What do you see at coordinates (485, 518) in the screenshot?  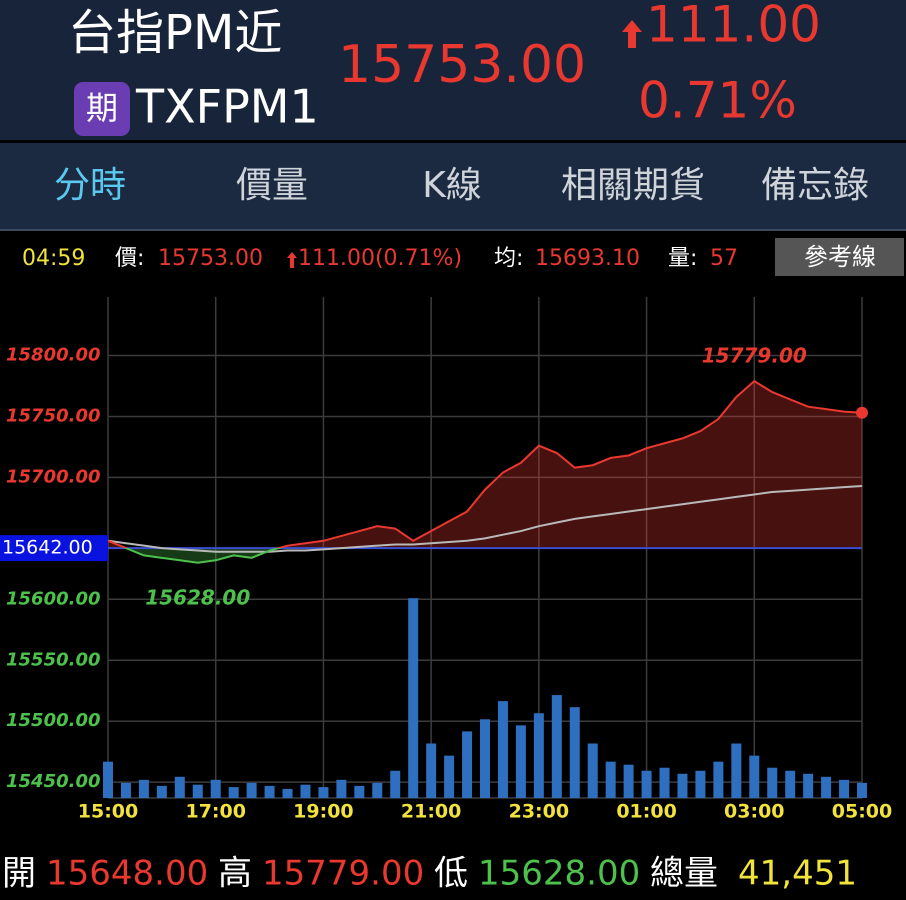 I see `average-line` at bounding box center [485, 518].